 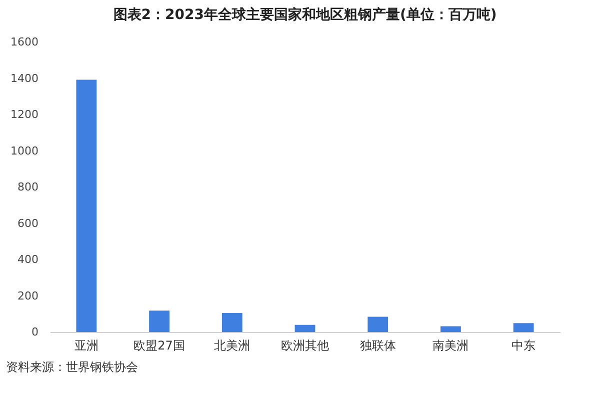 What do you see at coordinates (28, 223) in the screenshot?
I see `y-tick-label: 600` at bounding box center [28, 223].